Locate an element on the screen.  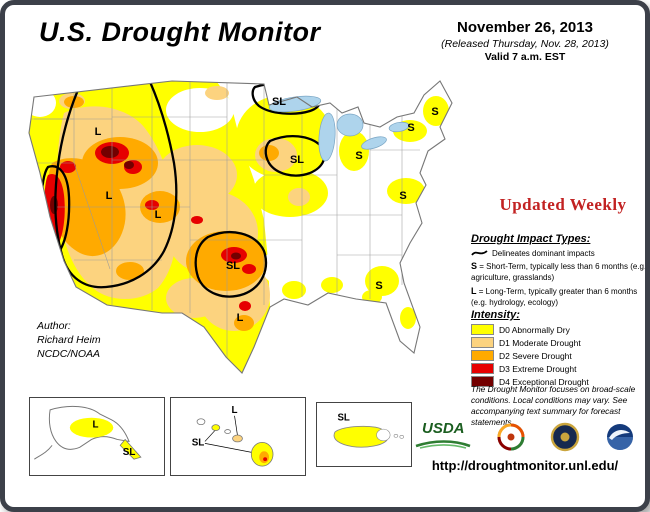
drought-mitigation-center-logo is located at coordinates (511, 437).